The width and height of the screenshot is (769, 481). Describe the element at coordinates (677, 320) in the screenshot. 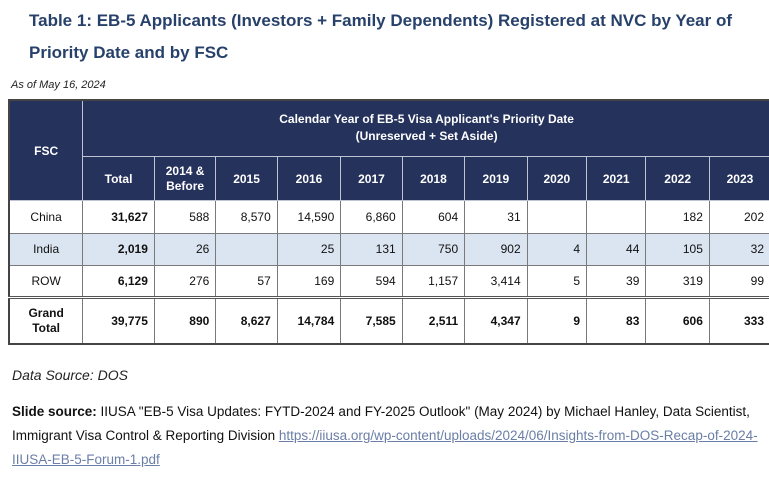

I see `table-cell: 606` at that location.